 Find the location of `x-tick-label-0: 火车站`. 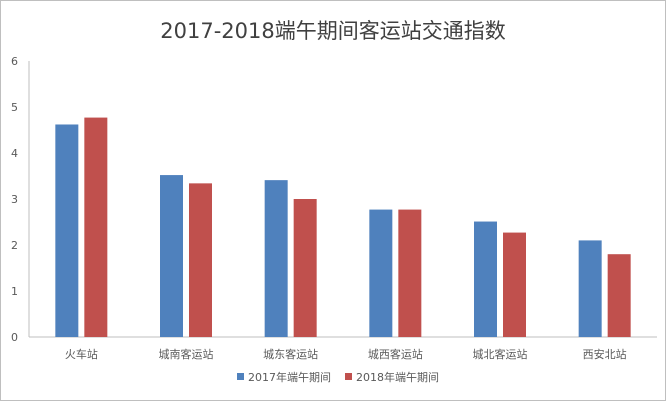

x-tick-label-0: 火车站 is located at coordinates (81, 354).